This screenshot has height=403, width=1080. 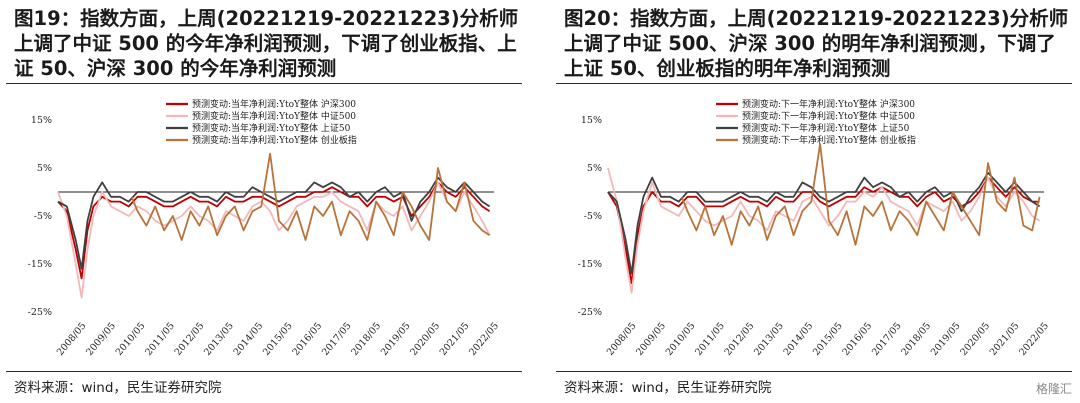 I want to click on legend-label: 预测变动:下一年净利润:YtoY整体 上证50, so click(x=826, y=128).